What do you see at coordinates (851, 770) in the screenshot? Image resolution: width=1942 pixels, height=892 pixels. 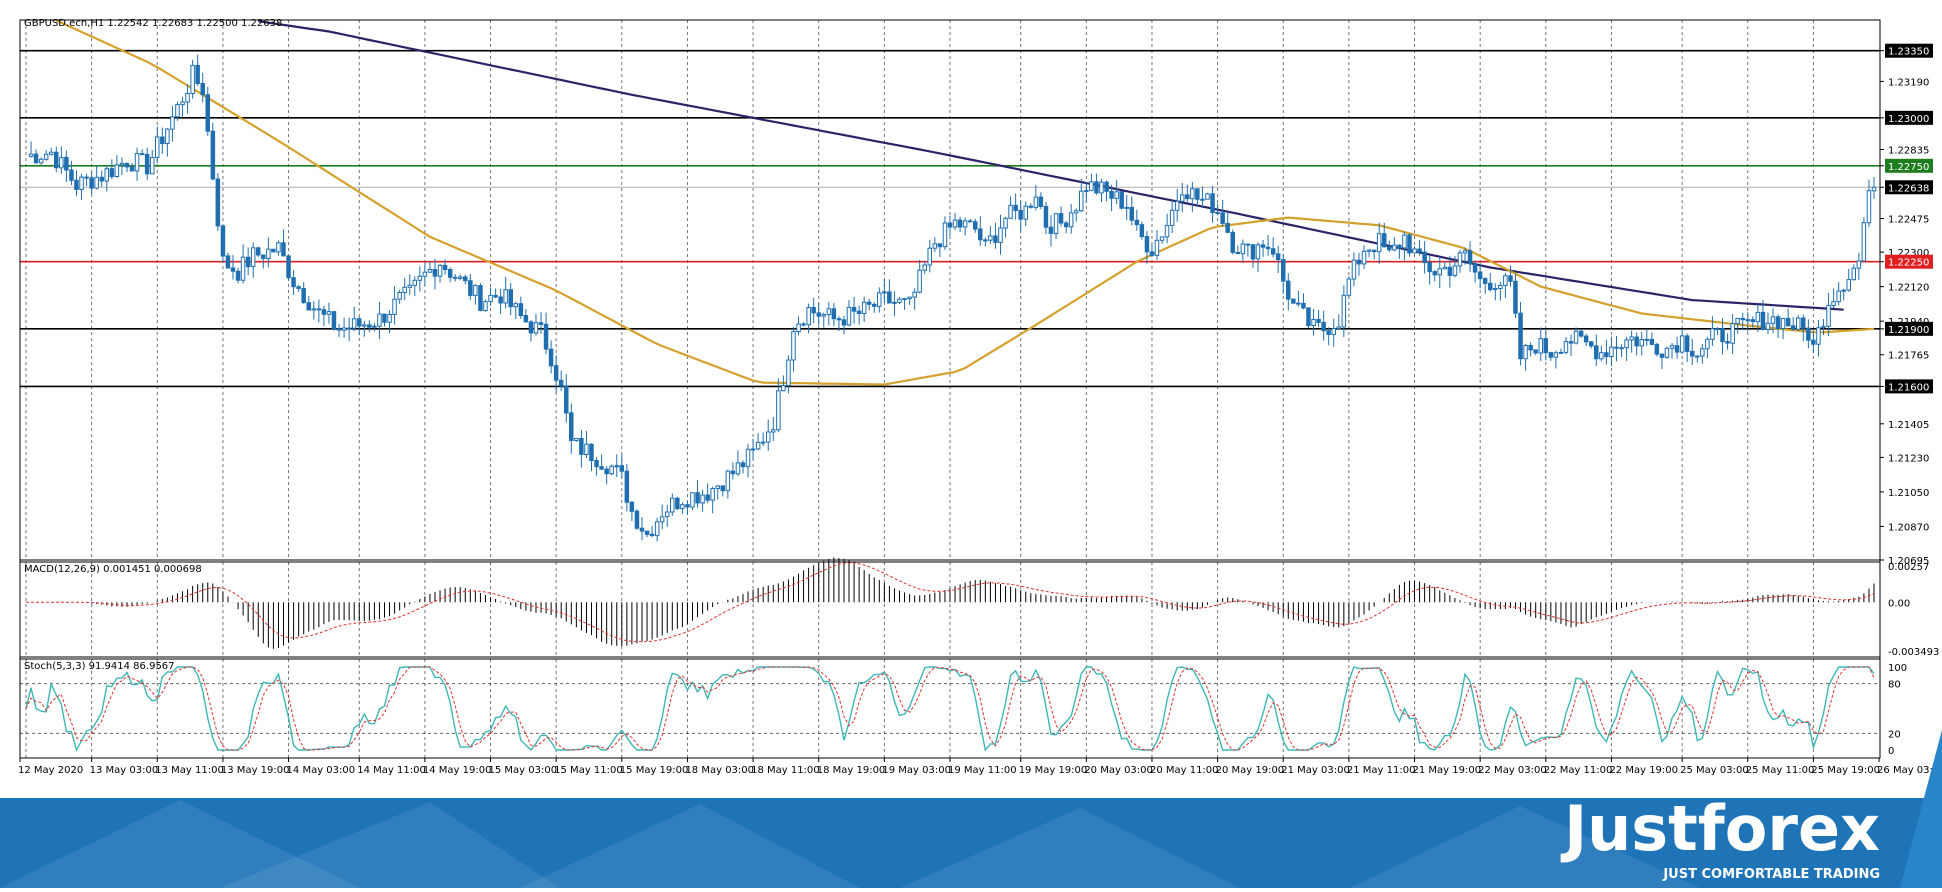 I see `time-label: 18 May 19:00` at bounding box center [851, 770].